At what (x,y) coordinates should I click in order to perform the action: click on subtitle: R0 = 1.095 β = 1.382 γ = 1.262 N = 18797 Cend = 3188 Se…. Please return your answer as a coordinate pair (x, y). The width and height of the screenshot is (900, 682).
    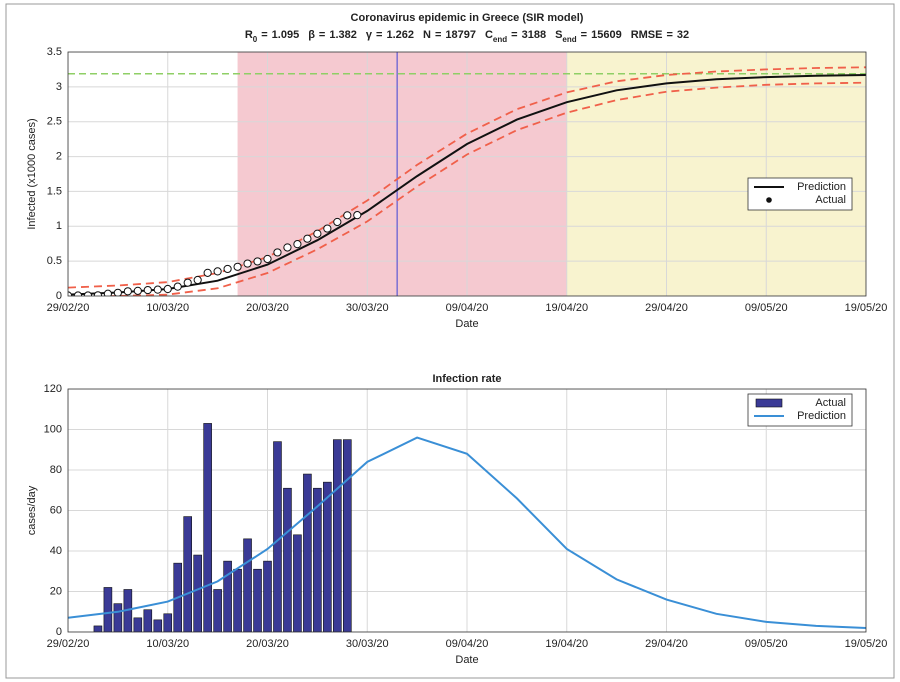
    Looking at the image, I should click on (467, 36).